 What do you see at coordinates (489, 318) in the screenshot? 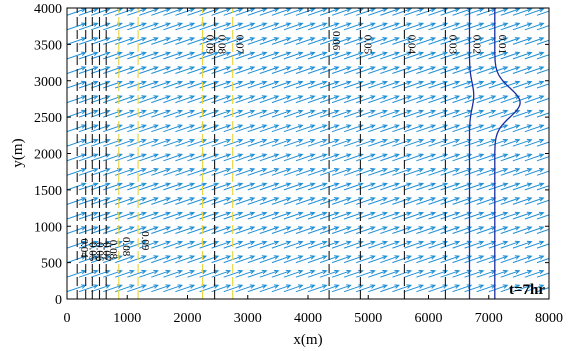
I see `x-tick-label: 7000` at bounding box center [489, 318].